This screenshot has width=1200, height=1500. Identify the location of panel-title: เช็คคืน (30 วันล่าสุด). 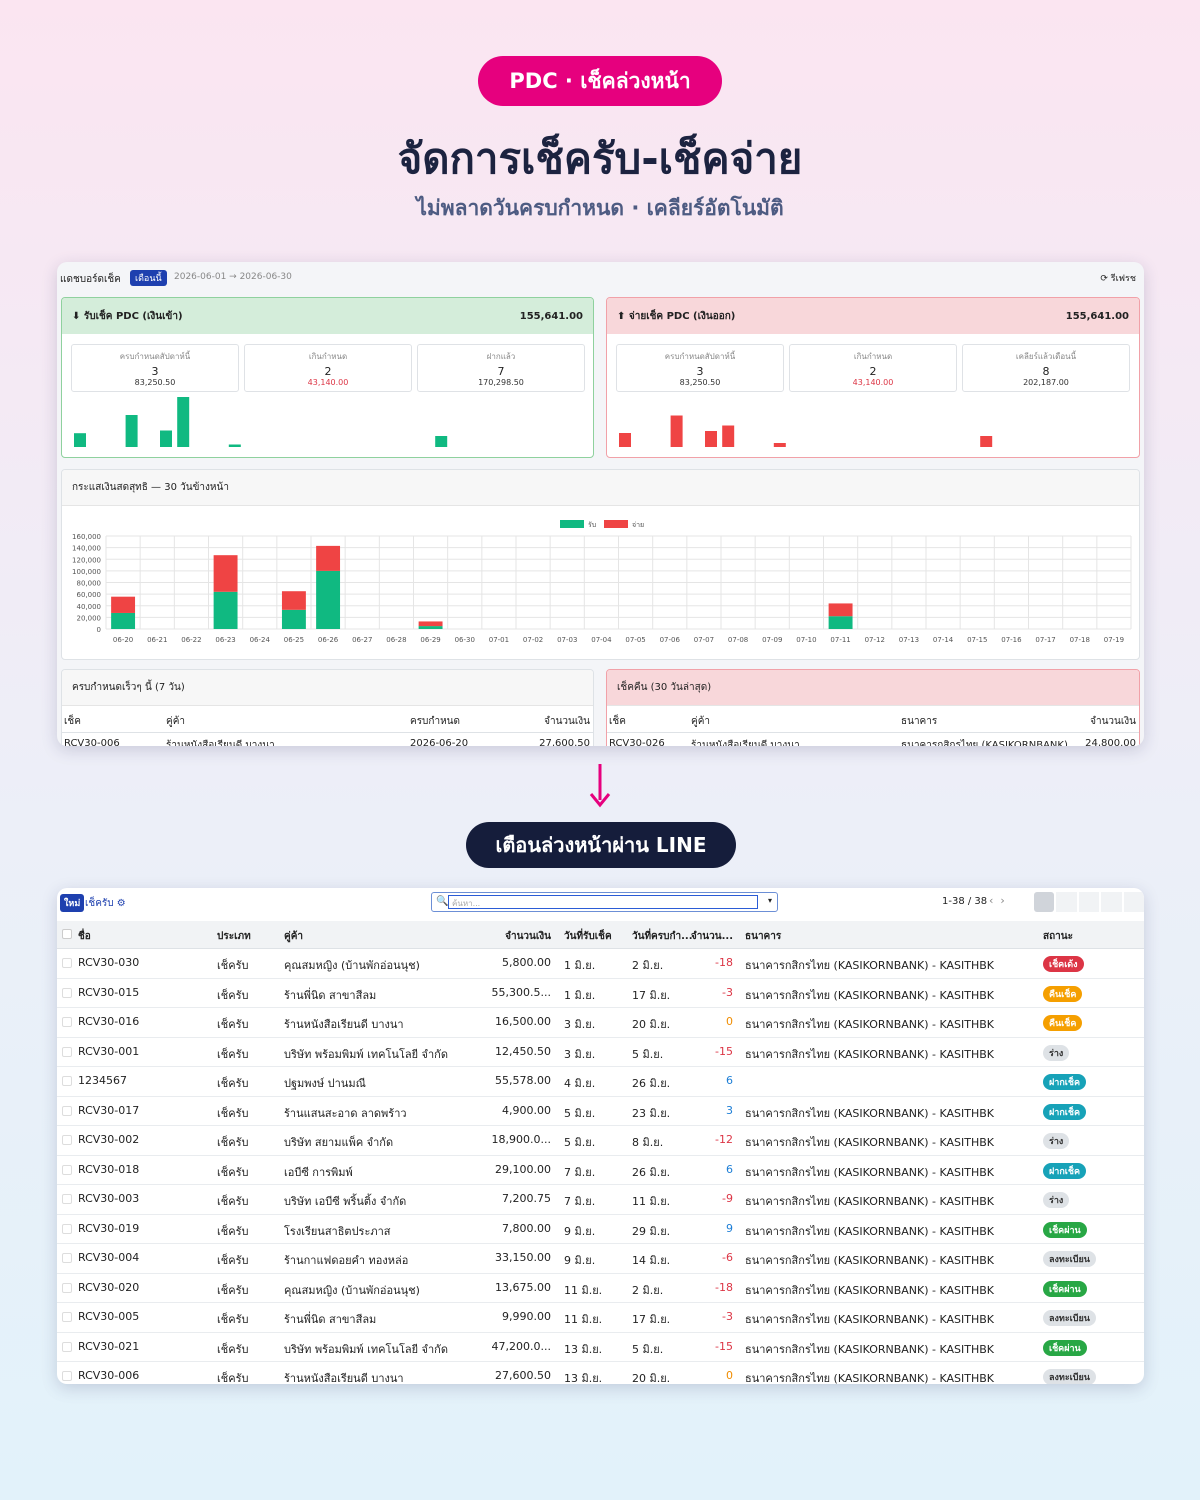
(664, 687).